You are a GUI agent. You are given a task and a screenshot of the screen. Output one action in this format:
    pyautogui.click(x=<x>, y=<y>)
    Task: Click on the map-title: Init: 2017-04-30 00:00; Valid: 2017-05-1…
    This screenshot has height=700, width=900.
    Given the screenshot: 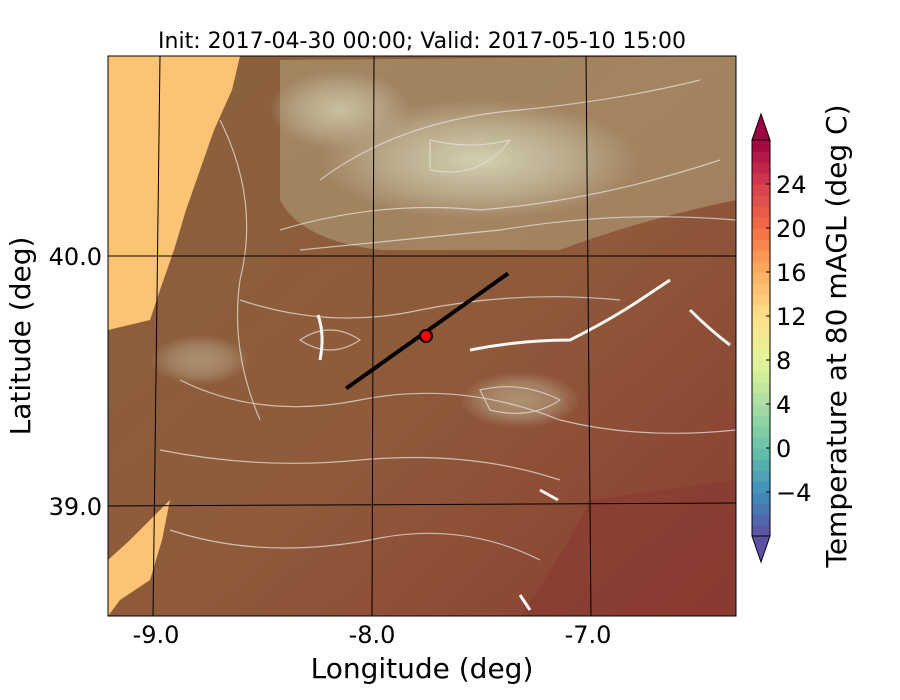 What is the action you would take?
    pyautogui.click(x=422, y=41)
    